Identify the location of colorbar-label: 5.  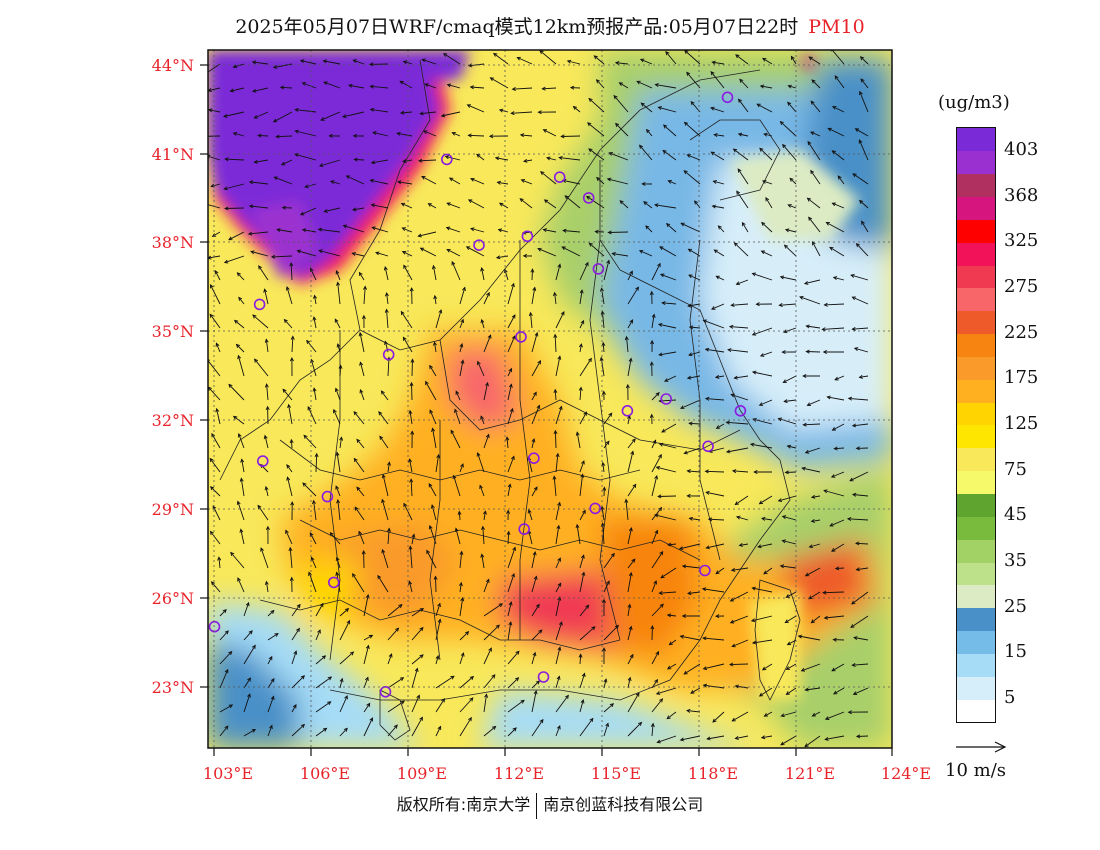
(1010, 698).